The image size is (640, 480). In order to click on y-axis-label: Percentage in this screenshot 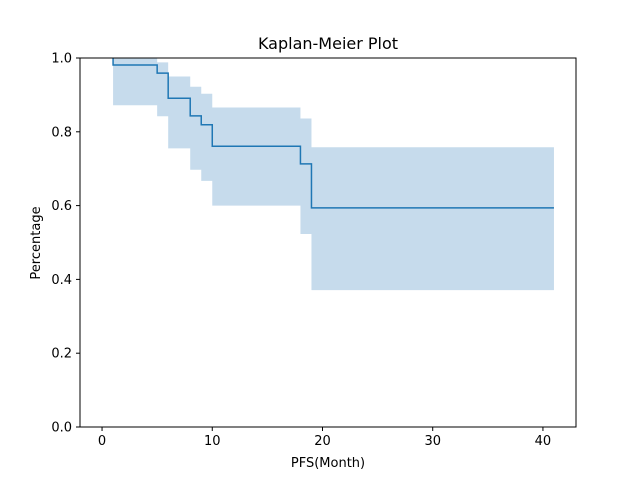, I will do `click(36, 242)`.